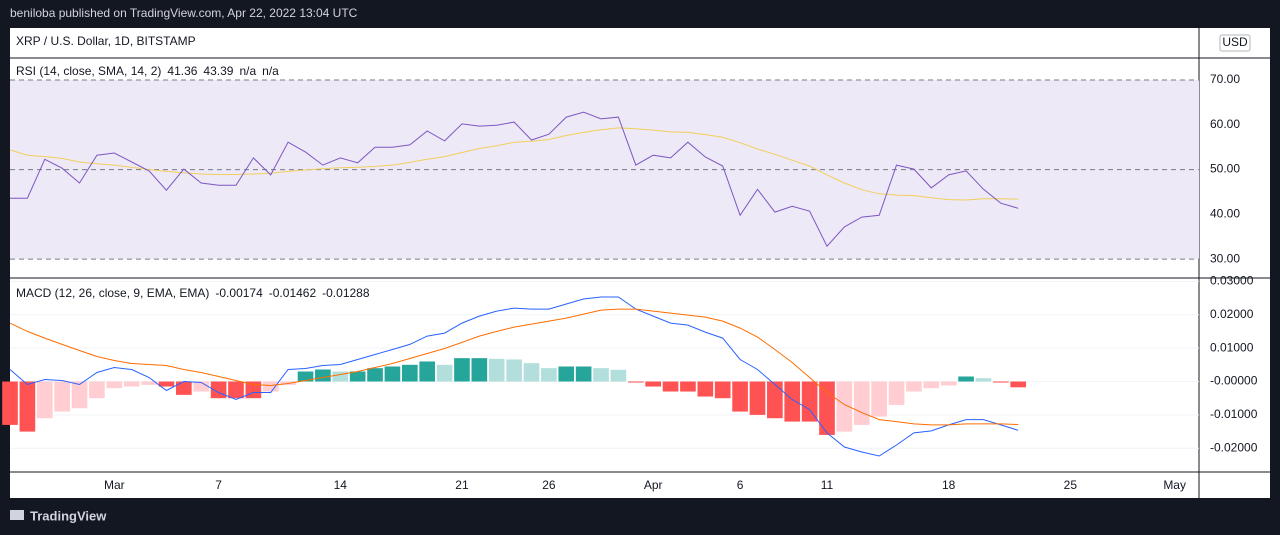  What do you see at coordinates (549, 485) in the screenshot?
I see `x-tick-label: 26` at bounding box center [549, 485].